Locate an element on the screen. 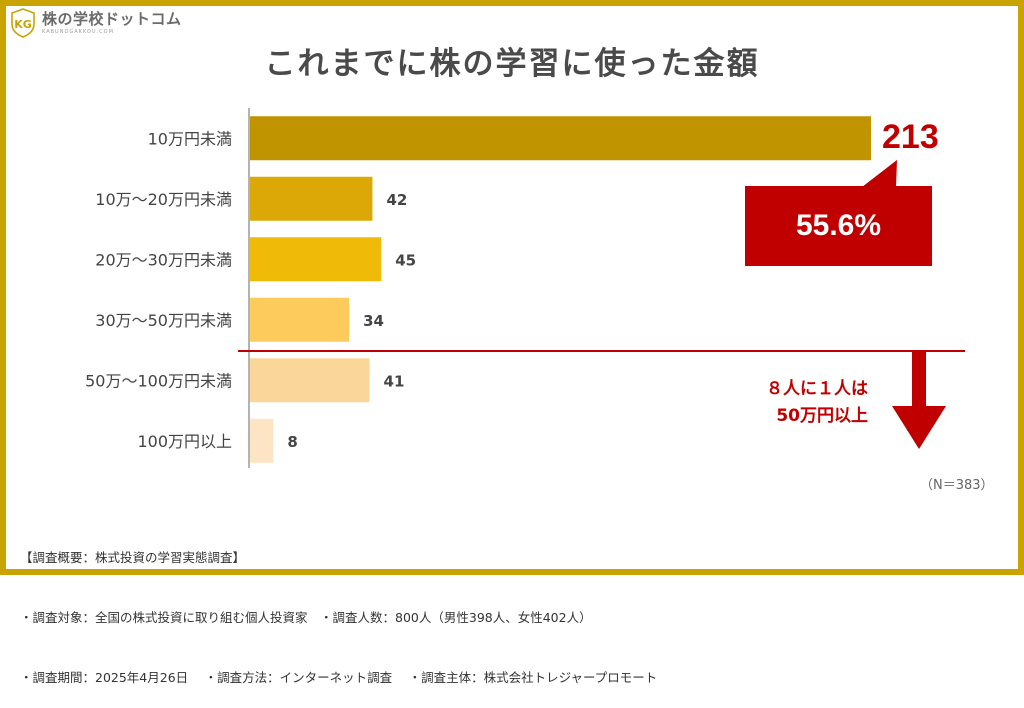 This screenshot has width=1024, height=708. brand-logo: KG 株の学校ドットコム KABUNOGAKKOU.COM is located at coordinates (96, 23).